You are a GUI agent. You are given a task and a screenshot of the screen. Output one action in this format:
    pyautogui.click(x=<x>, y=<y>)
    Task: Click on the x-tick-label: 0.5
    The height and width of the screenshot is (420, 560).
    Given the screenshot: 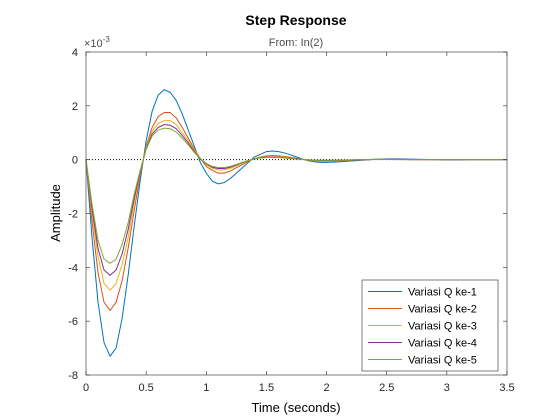 What is the action you would take?
    pyautogui.click(x=145, y=388)
    